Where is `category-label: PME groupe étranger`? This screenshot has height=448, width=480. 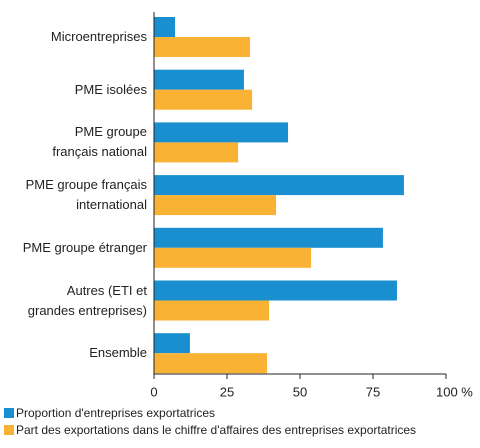 category-label: PME groupe étranger is located at coordinates (84, 247).